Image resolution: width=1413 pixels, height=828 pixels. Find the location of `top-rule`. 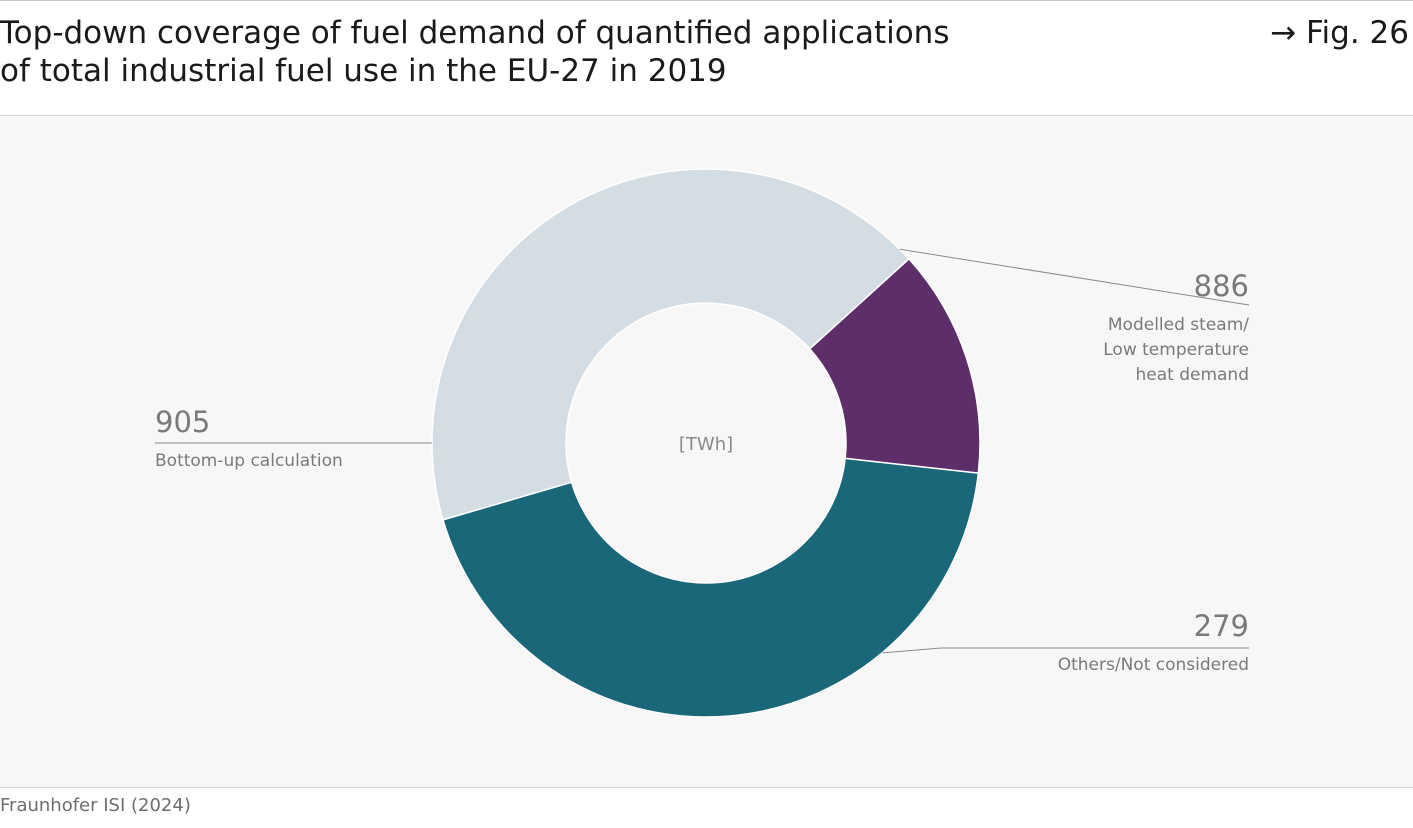

top-rule is located at coordinates (706, 0).